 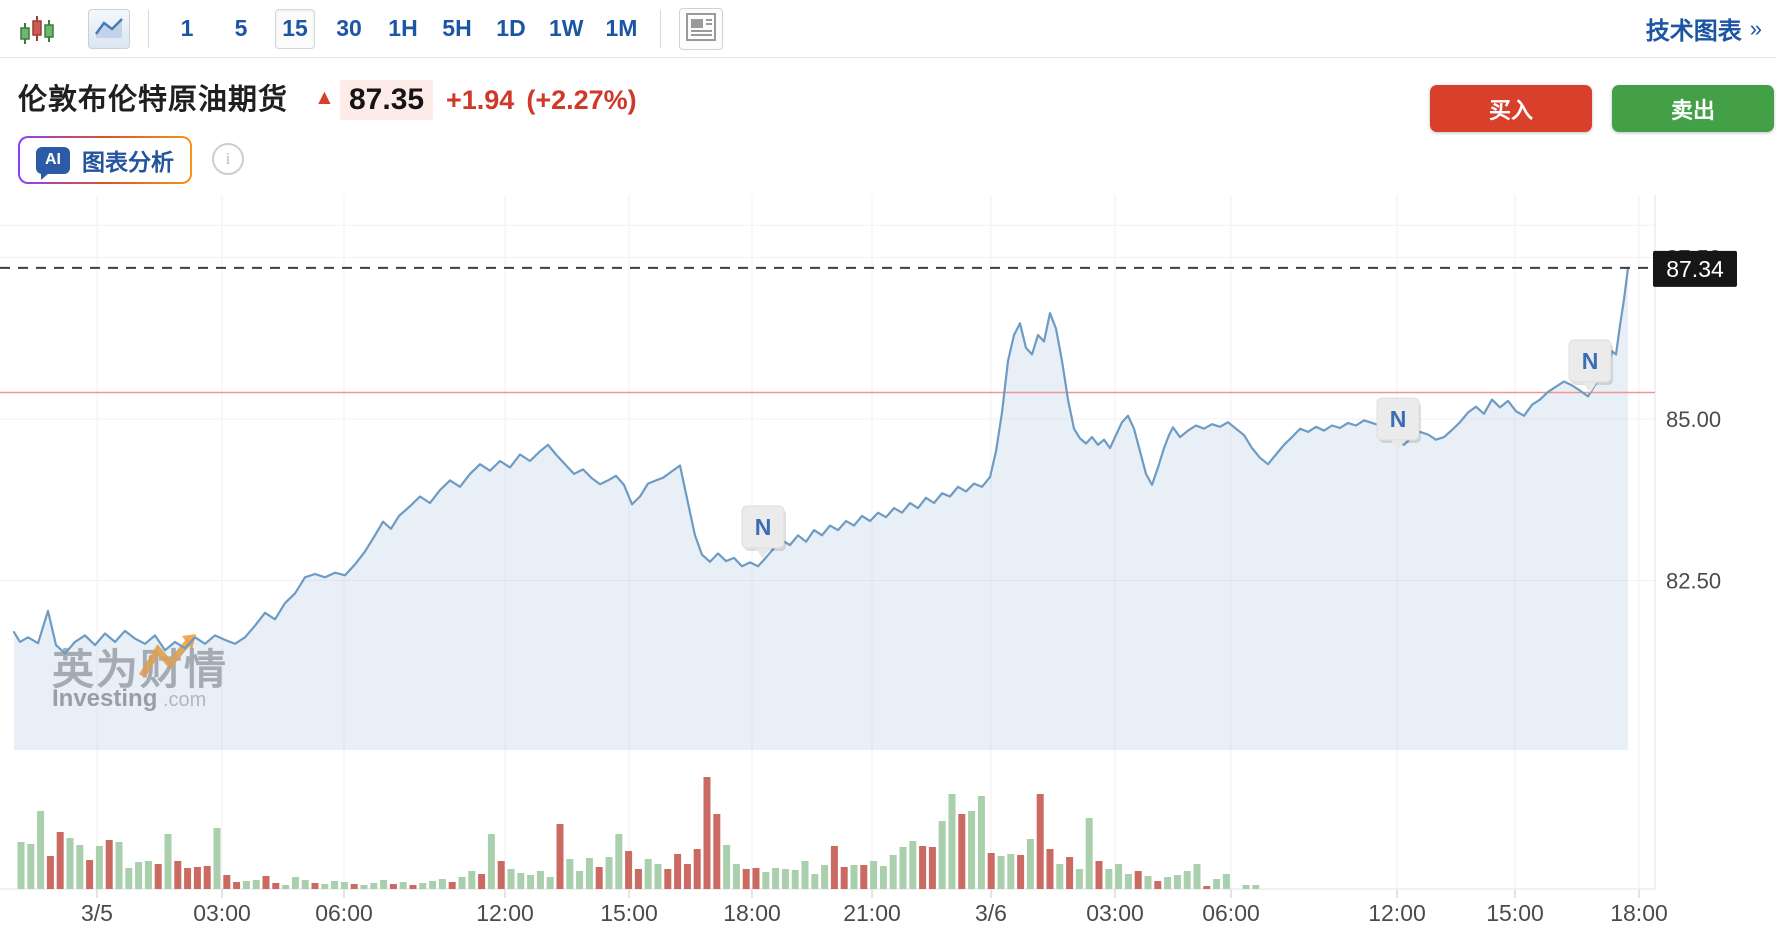 I want to click on change-percent: (+2.27%), so click(x=581, y=100).